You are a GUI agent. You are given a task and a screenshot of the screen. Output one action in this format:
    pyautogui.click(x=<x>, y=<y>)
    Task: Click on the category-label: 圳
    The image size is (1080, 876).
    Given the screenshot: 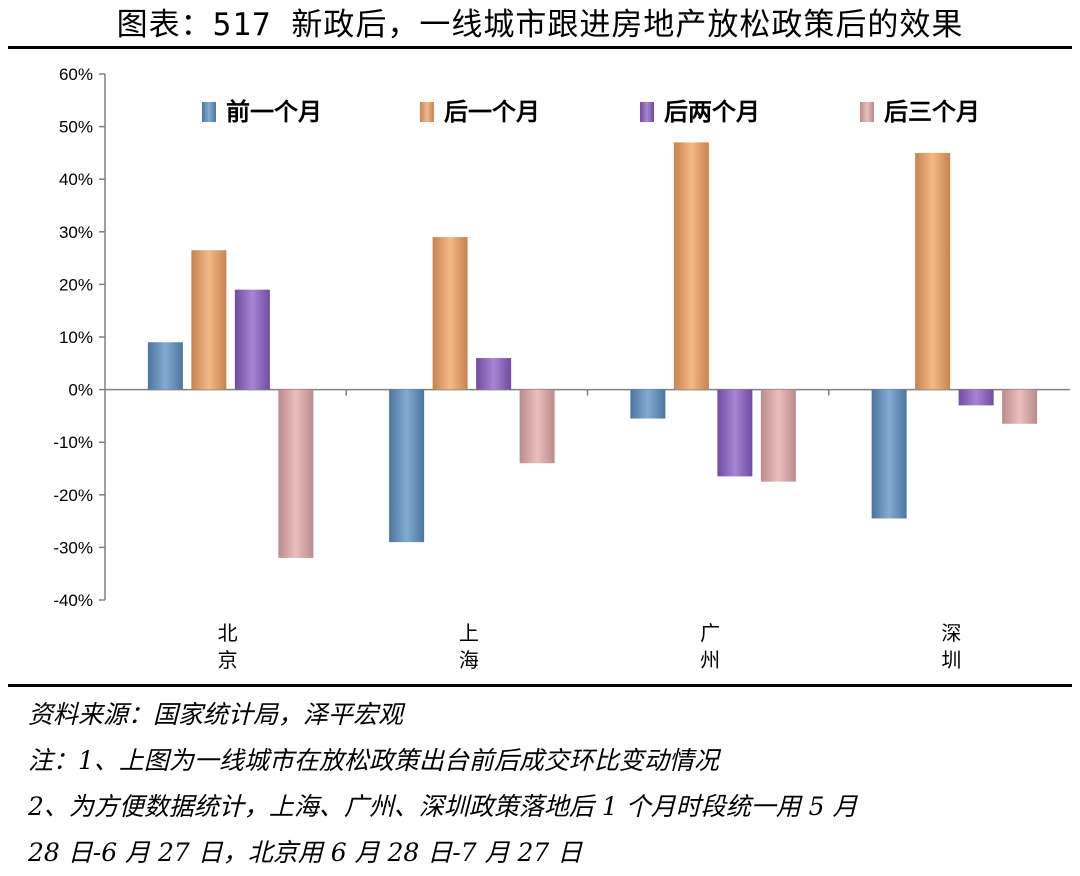 What is the action you would take?
    pyautogui.click(x=951, y=660)
    